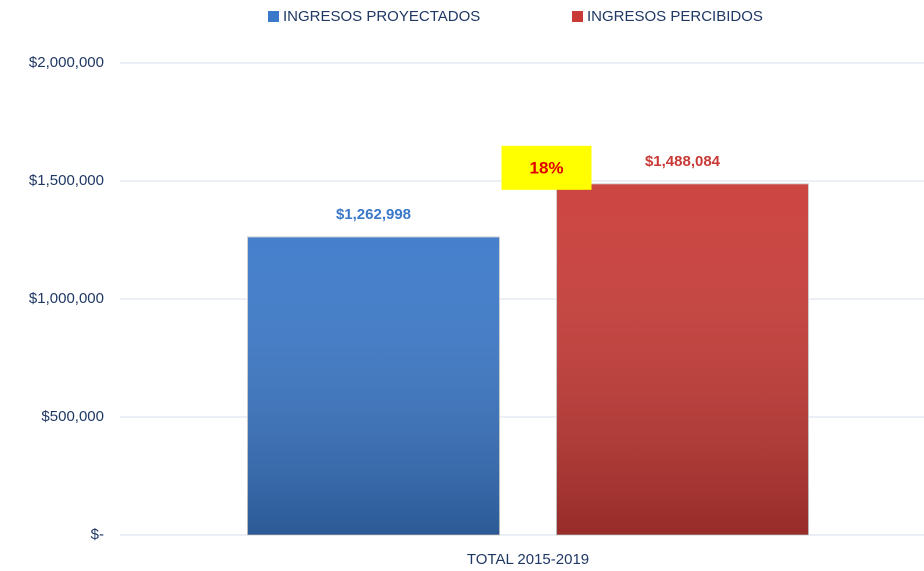 The width and height of the screenshot is (924, 571). Describe the element at coordinates (66, 62) in the screenshot. I see `y-tick-label: $2,000,000` at that location.